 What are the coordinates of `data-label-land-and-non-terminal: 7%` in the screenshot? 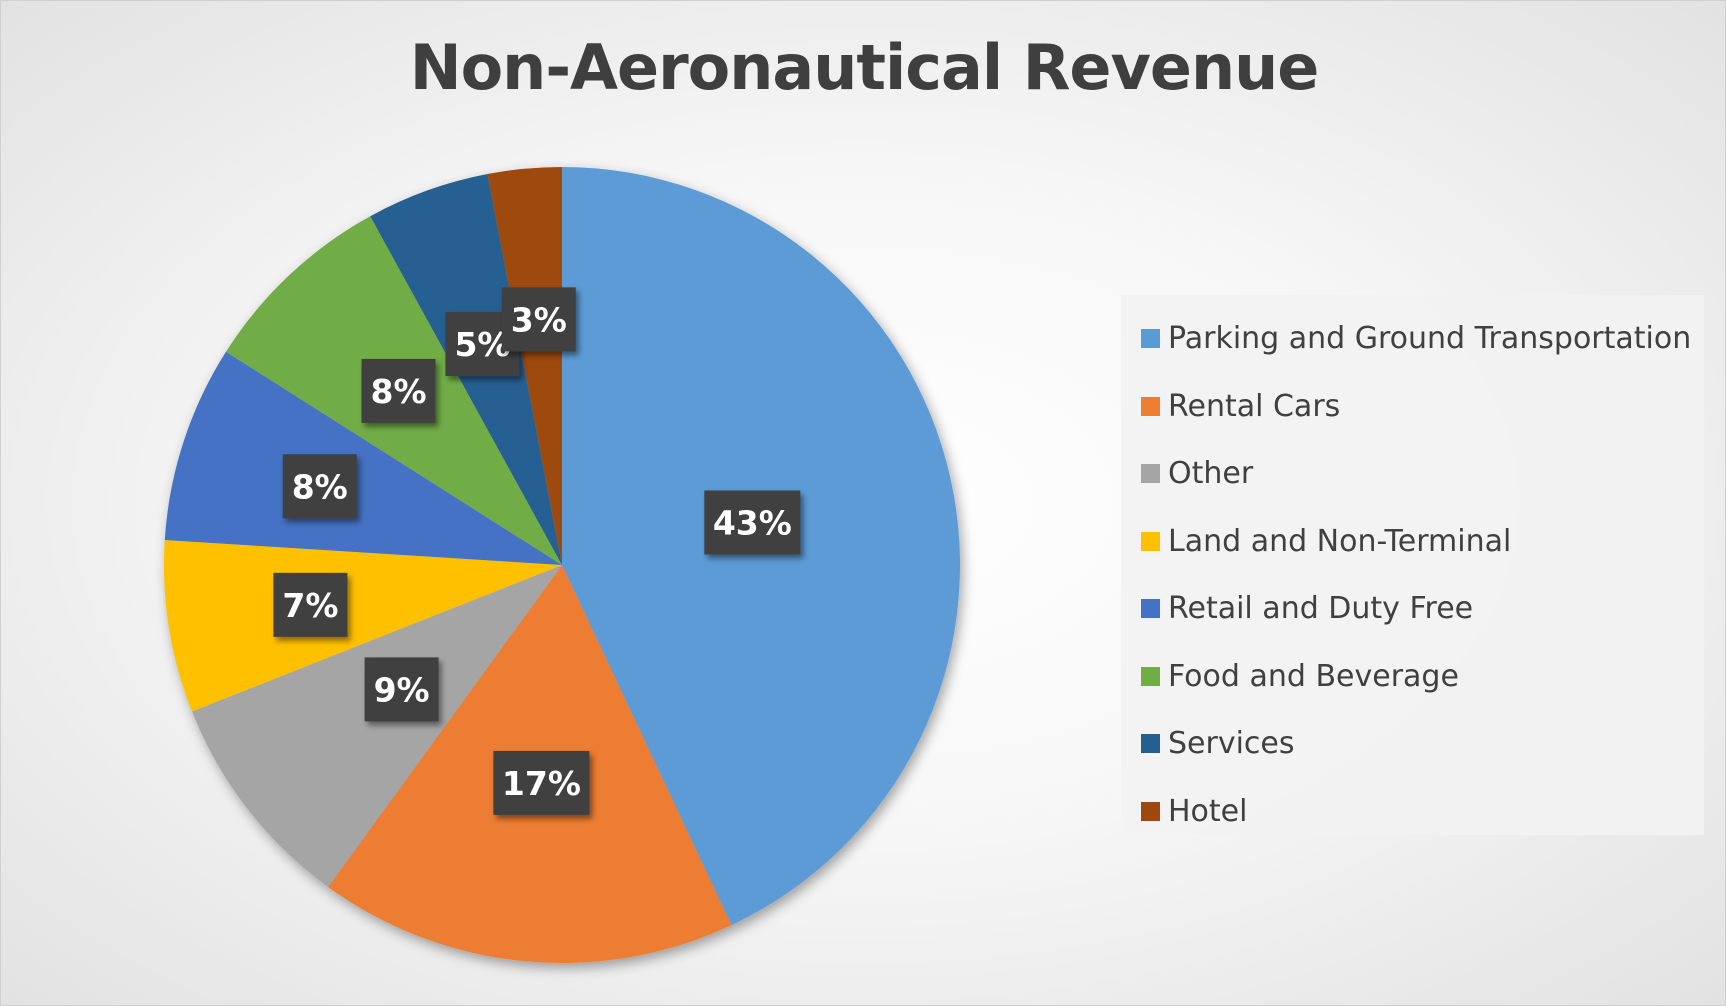 It's located at (310, 604).